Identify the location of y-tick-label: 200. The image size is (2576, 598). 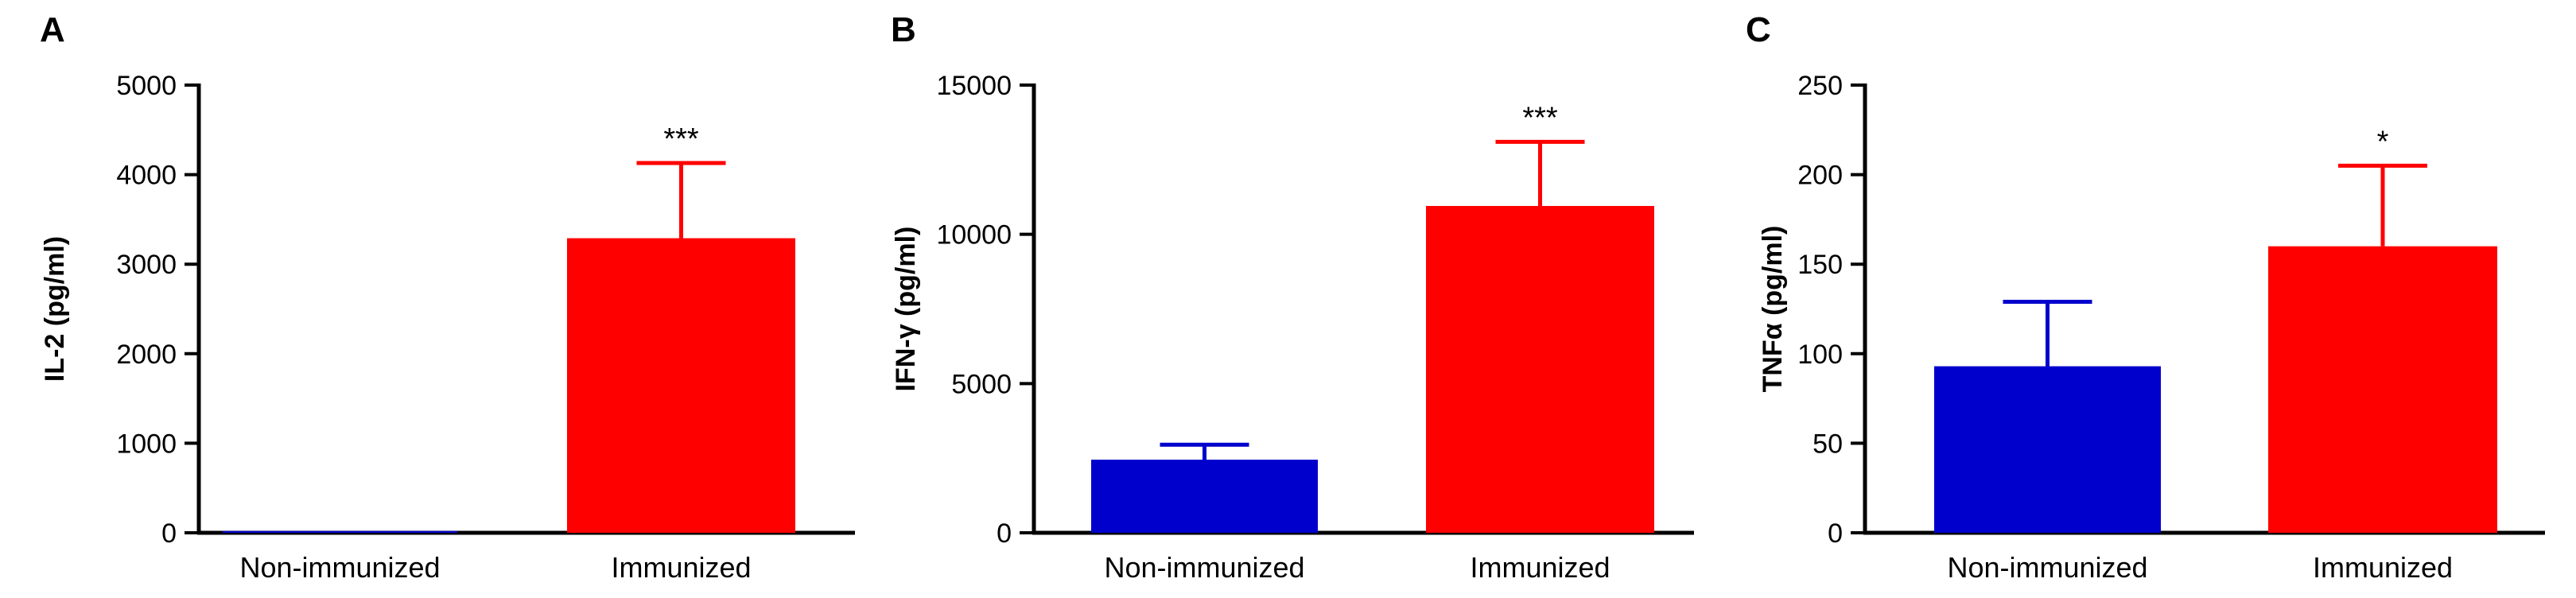
(1820, 176).